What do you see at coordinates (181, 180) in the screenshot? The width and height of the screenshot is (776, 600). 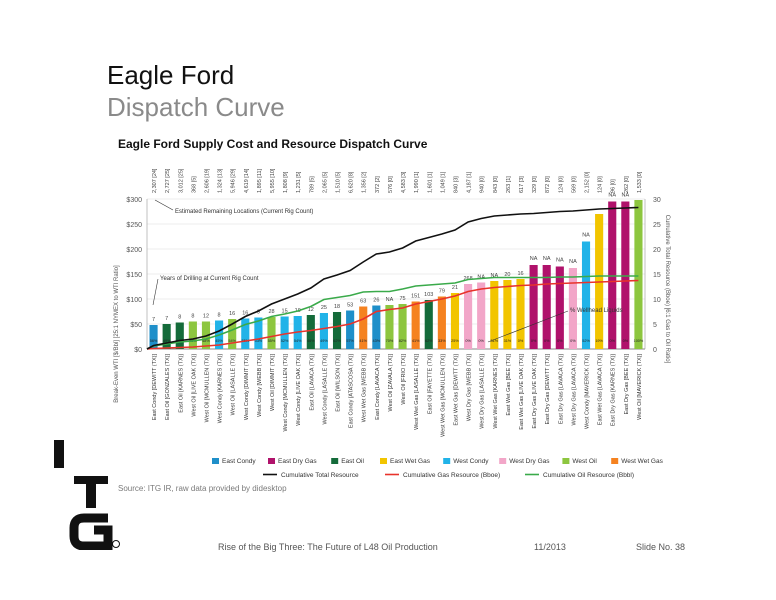 I see `locations-label: 3,012 [25]` at bounding box center [181, 180].